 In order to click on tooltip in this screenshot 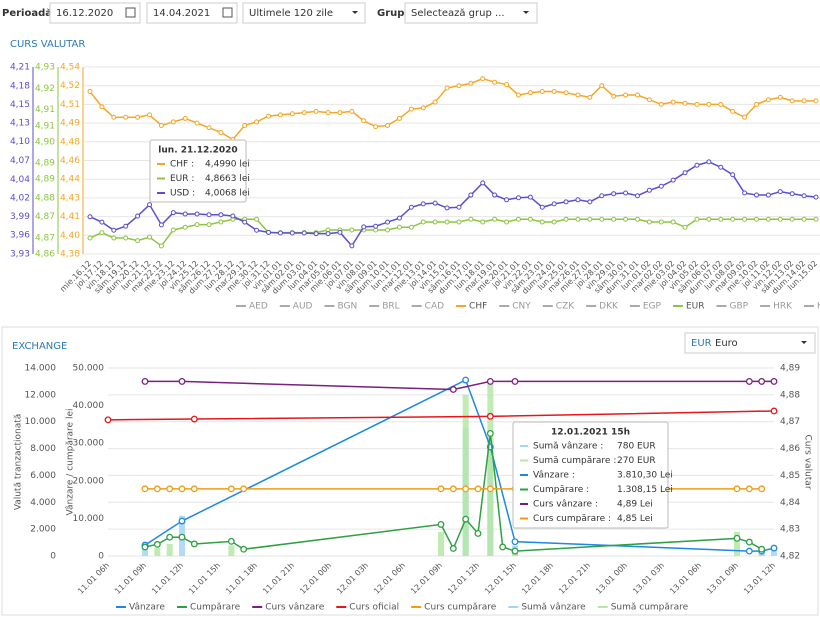, I will do `click(590, 475)`.